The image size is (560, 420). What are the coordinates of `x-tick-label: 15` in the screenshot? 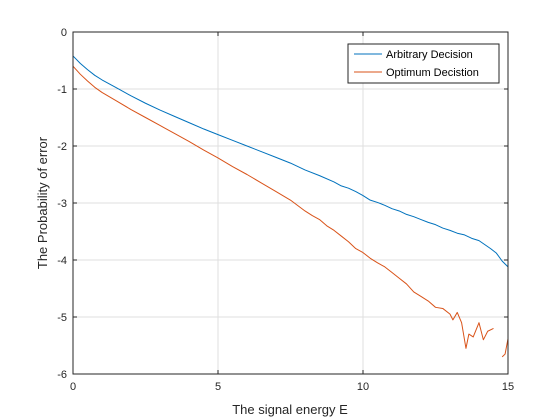 It's located at (508, 387).